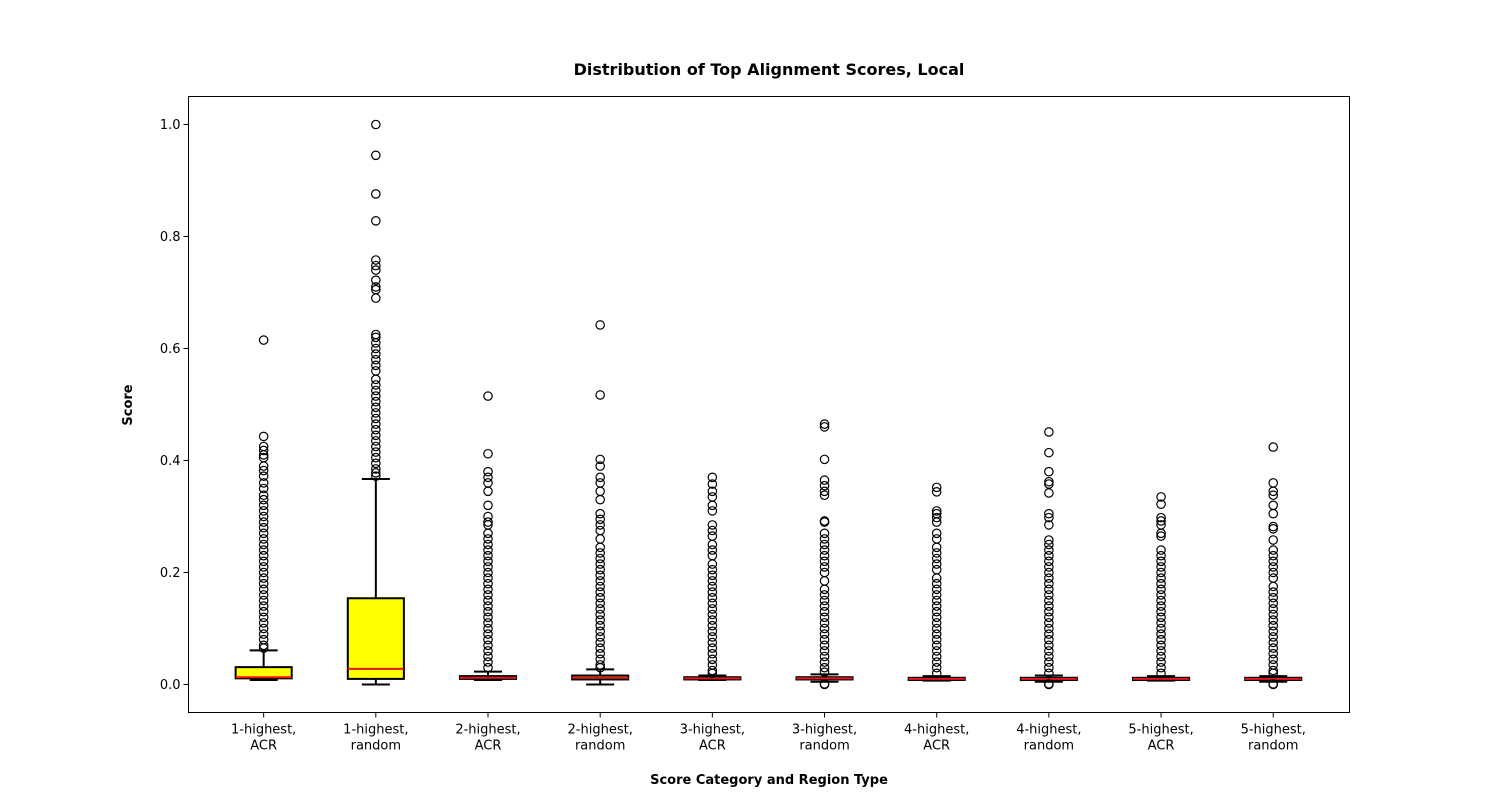 The image size is (1500, 800). I want to click on x-tick-label: random, so click(376, 746).